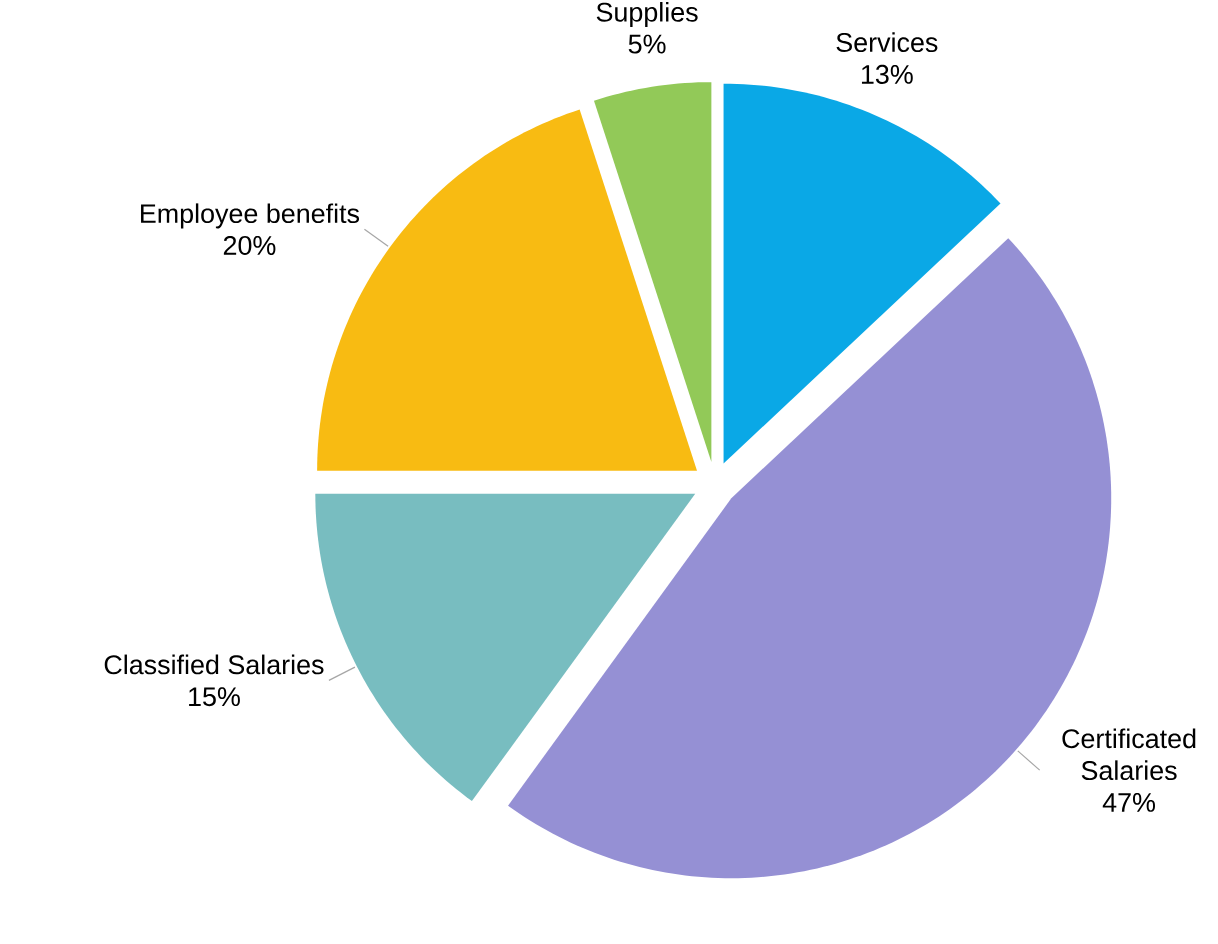  I want to click on slice-label: Certificated Salaries, so click(1129, 754).